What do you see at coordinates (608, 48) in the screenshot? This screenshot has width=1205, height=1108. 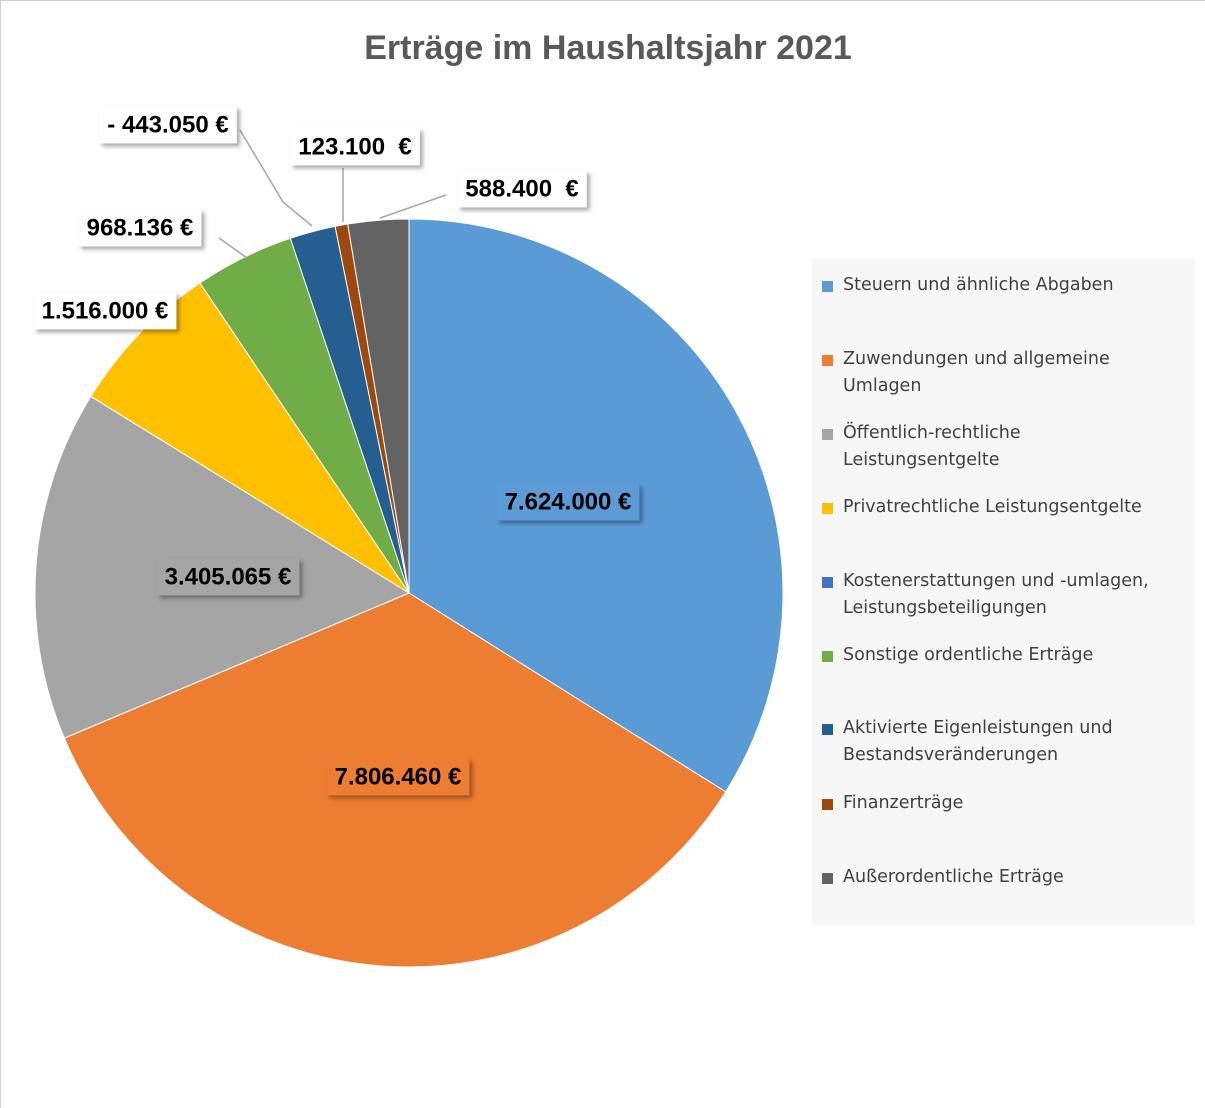 I see `chart-title: Erträge im Haushaltsjahr 2021` at bounding box center [608, 48].